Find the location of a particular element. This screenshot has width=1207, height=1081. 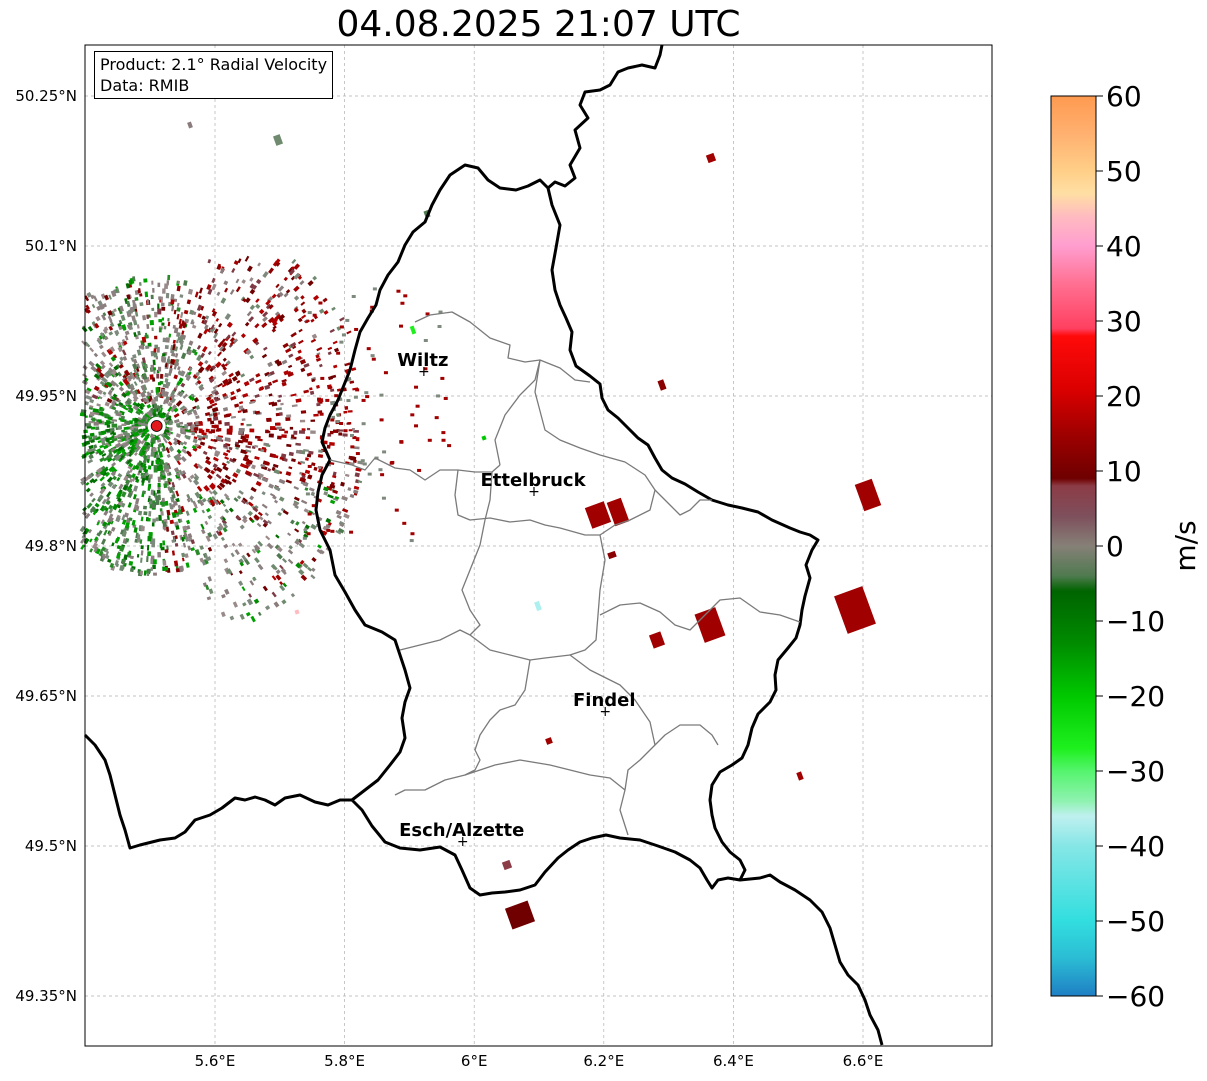

colorbar-tick-label: −50 is located at coordinates (1135, 921).